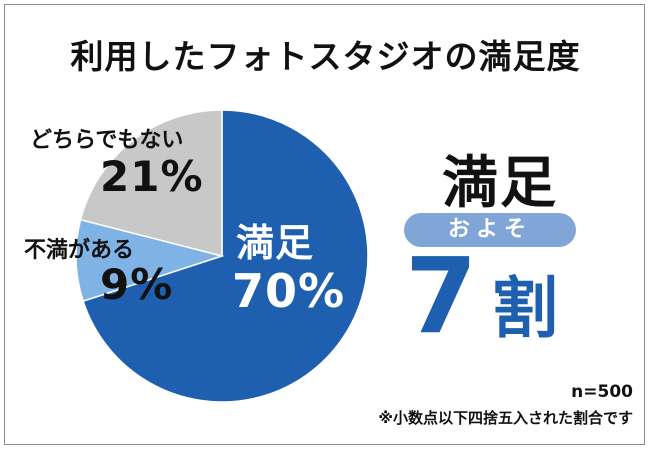 The width and height of the screenshot is (651, 451). Describe the element at coordinates (152, 176) in the screenshot. I see `slice-value-neutral: 21%` at that location.